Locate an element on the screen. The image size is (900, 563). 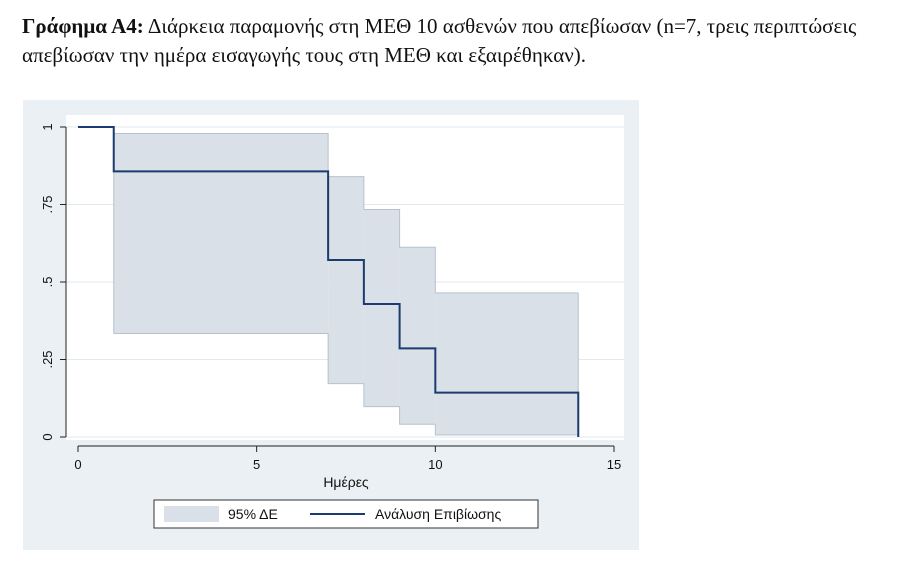
y-tick-label-3: .75 is located at coordinates (47, 204).